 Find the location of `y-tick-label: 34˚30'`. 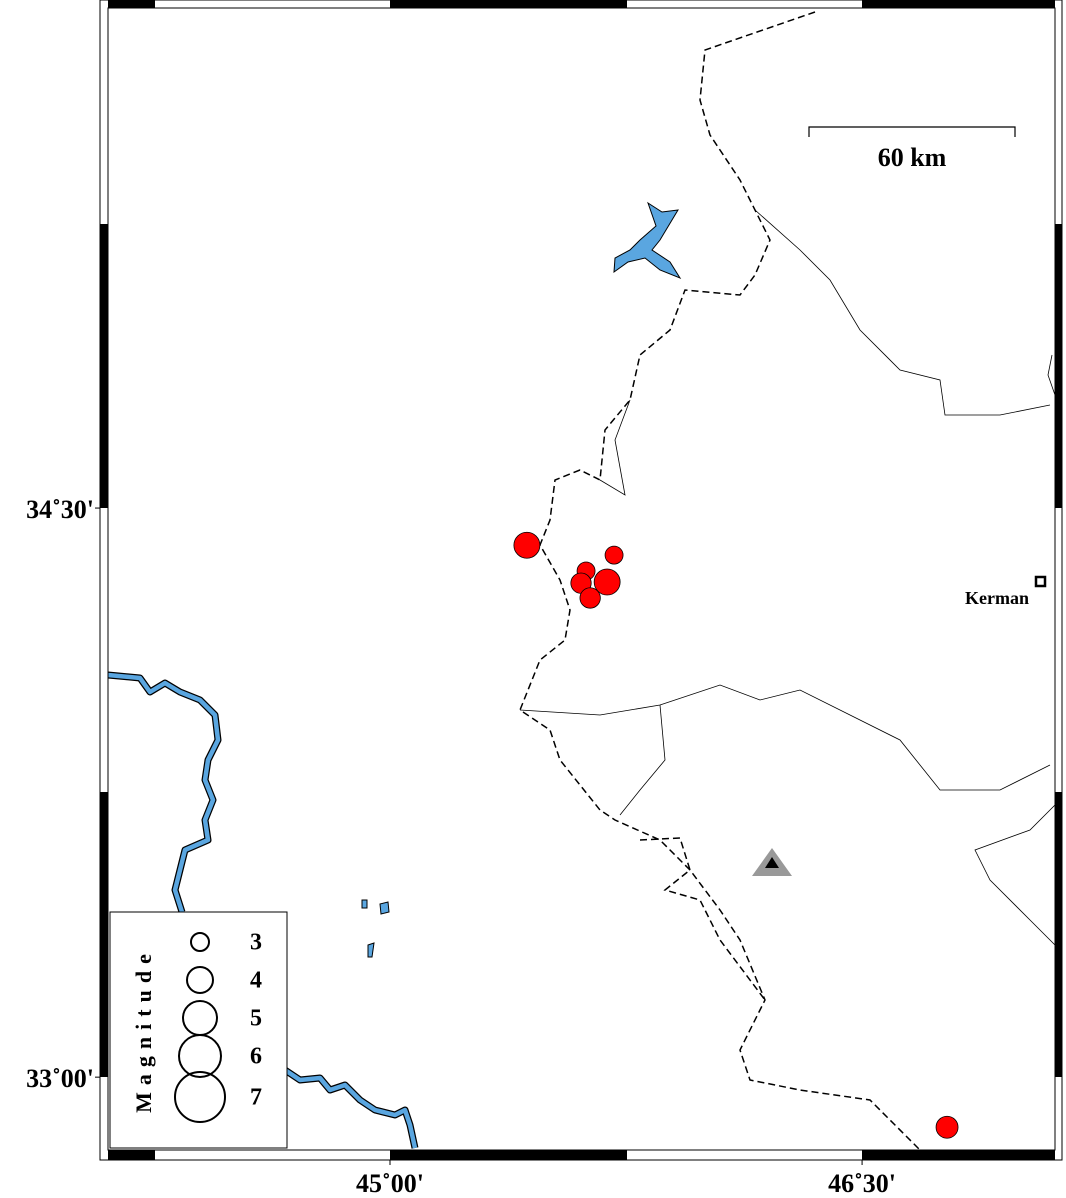

y-tick-label: 34˚30' is located at coordinates (60, 509).